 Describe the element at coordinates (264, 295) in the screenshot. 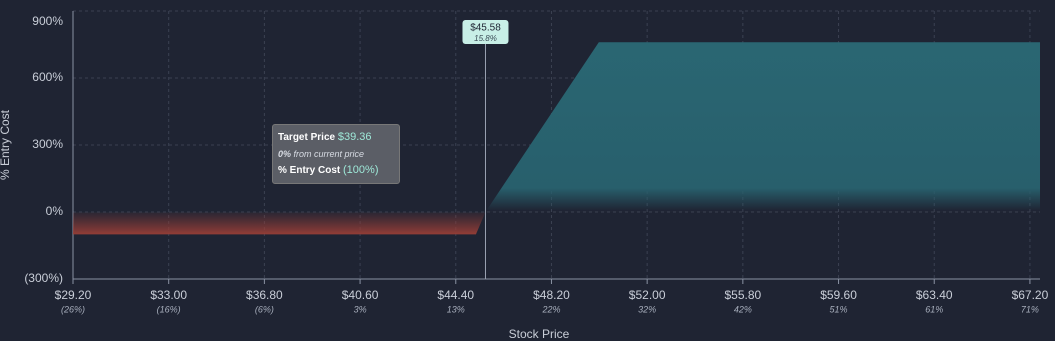

I see `x-tick-label: $36.80` at that location.